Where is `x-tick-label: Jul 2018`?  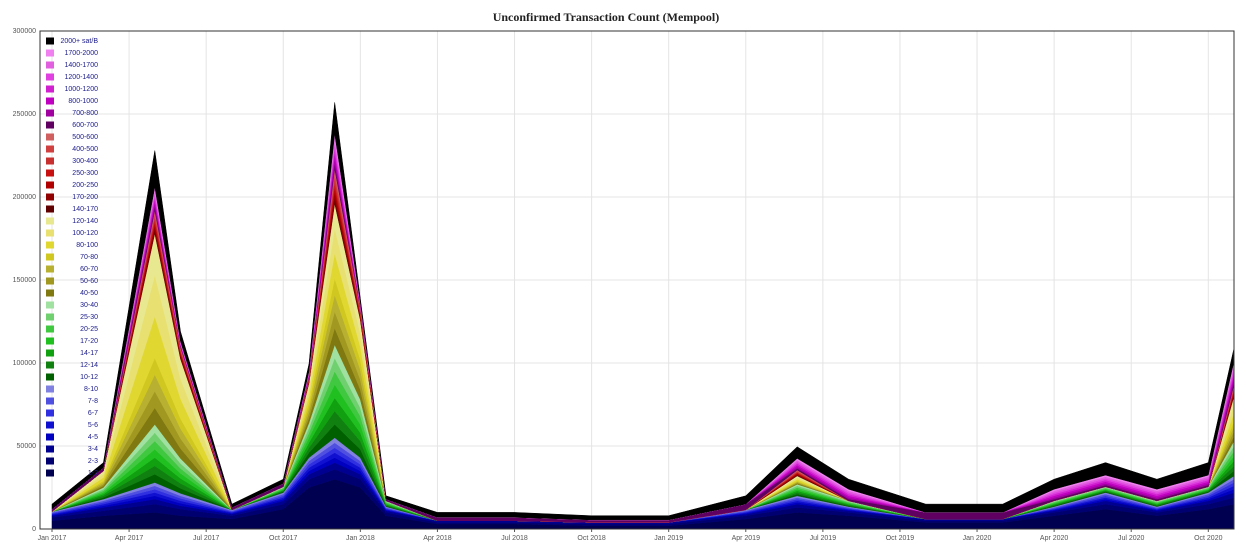
x-tick-label: Jul 2018 is located at coordinates (514, 538).